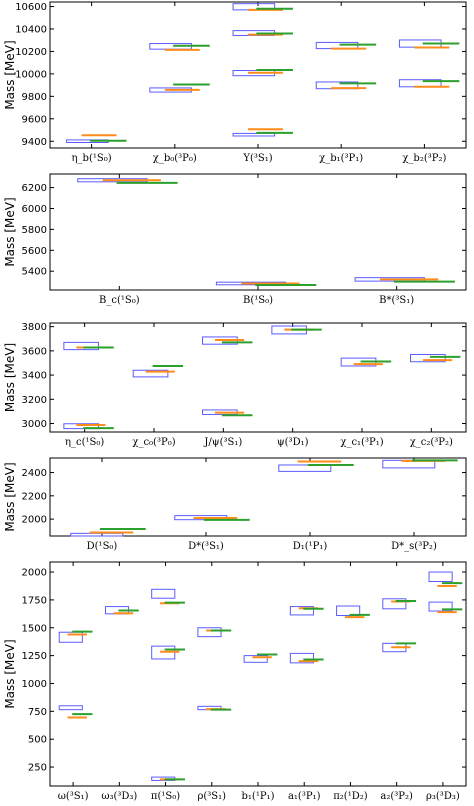 This screenshot has width=474, height=806. Describe the element at coordinates (257, 158) in the screenshot. I see `x-tick-label: Υ(³S₁)` at that location.